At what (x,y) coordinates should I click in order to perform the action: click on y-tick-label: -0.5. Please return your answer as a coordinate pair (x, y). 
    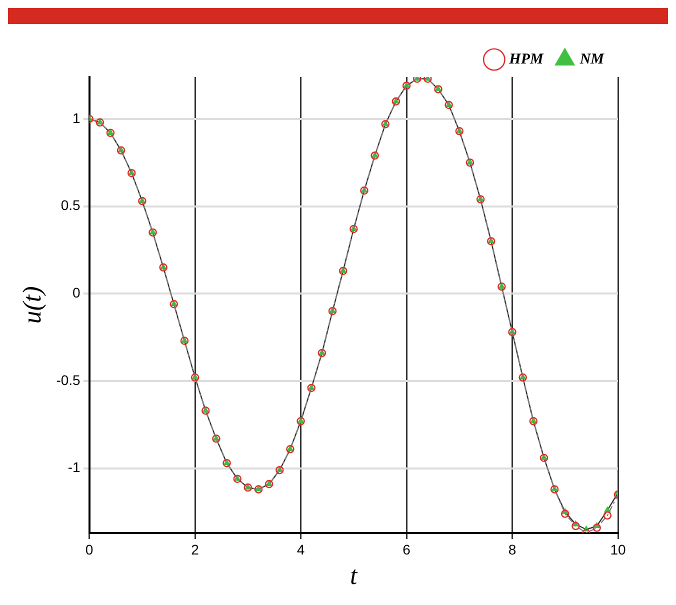
    Looking at the image, I should click on (68, 380).